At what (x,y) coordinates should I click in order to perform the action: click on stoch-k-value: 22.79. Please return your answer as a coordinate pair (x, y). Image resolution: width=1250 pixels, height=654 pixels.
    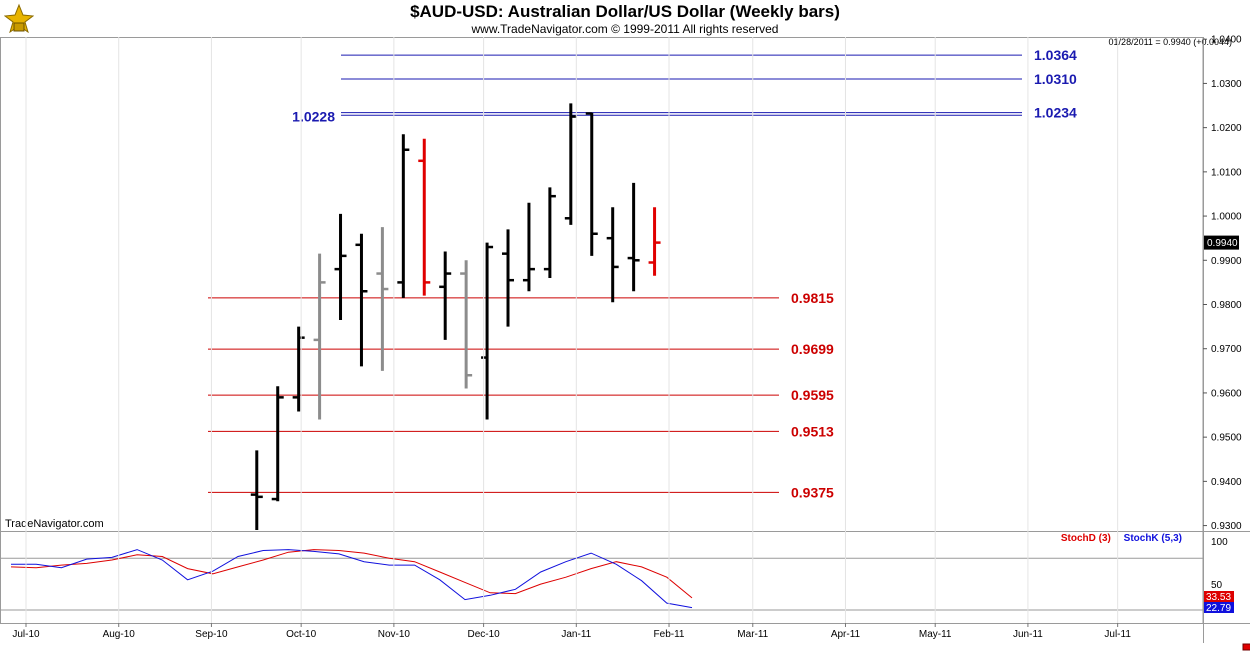
    Looking at the image, I should click on (1218, 608).